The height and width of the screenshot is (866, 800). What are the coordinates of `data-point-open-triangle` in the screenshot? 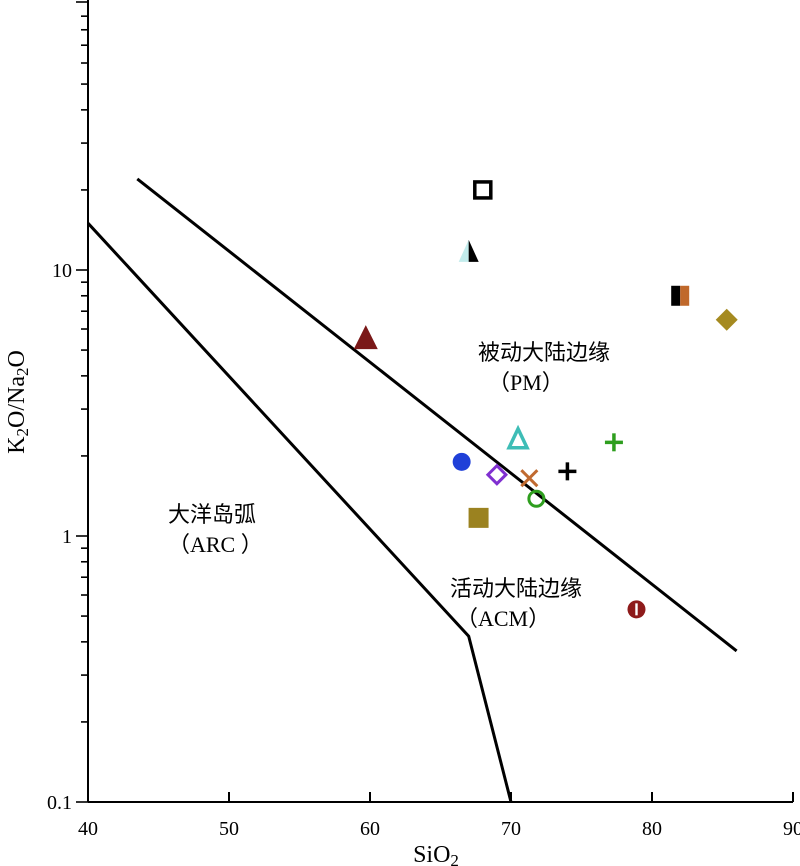 It's located at (518, 437).